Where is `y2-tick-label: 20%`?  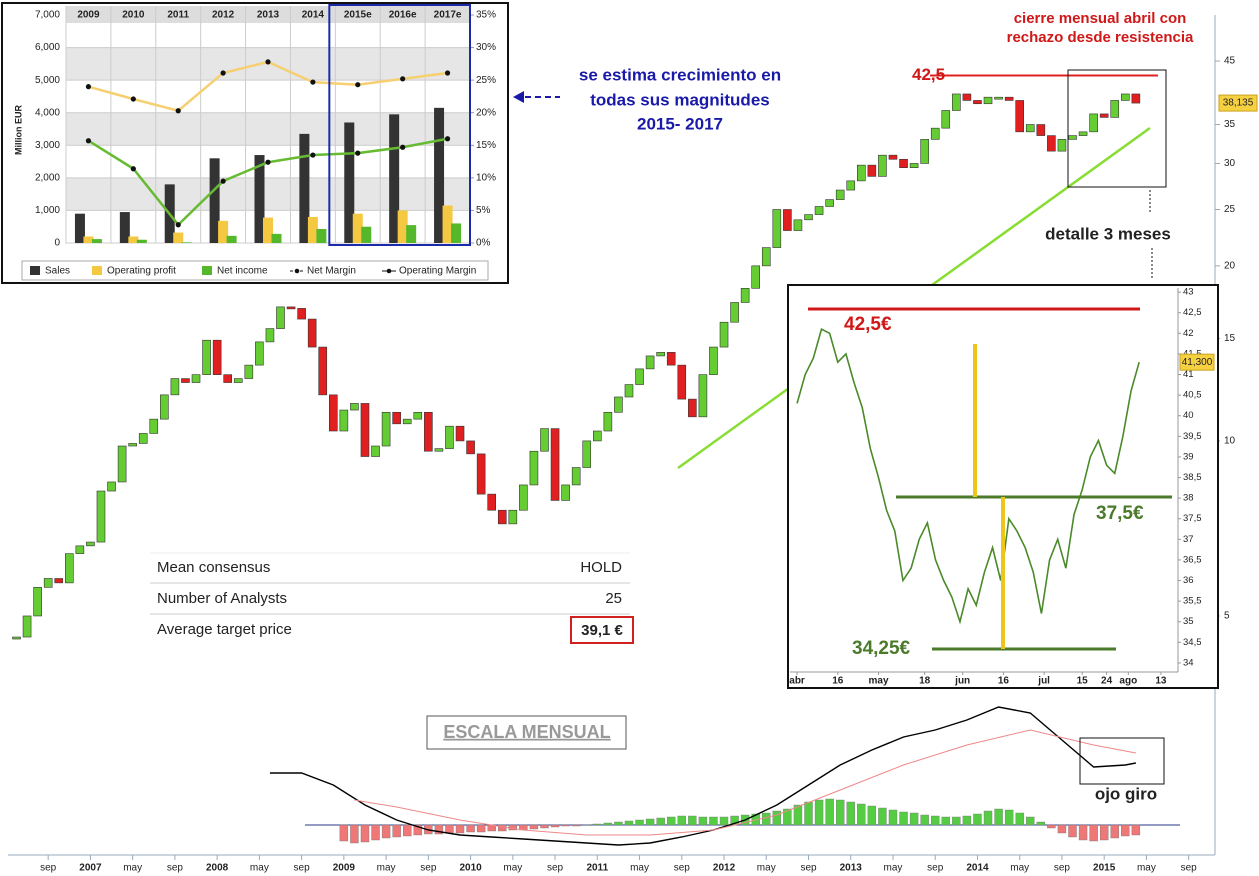
y2-tick-label: 20% is located at coordinates (486, 112).